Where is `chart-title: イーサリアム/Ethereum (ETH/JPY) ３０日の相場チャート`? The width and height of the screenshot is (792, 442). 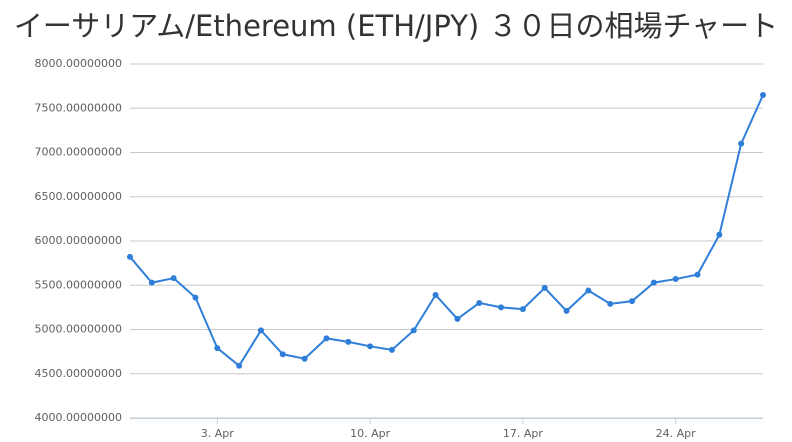
chart-title: イーサリアム/Ethereum (ETH/JPY) ３０日の相場チャート is located at coordinates (396, 26).